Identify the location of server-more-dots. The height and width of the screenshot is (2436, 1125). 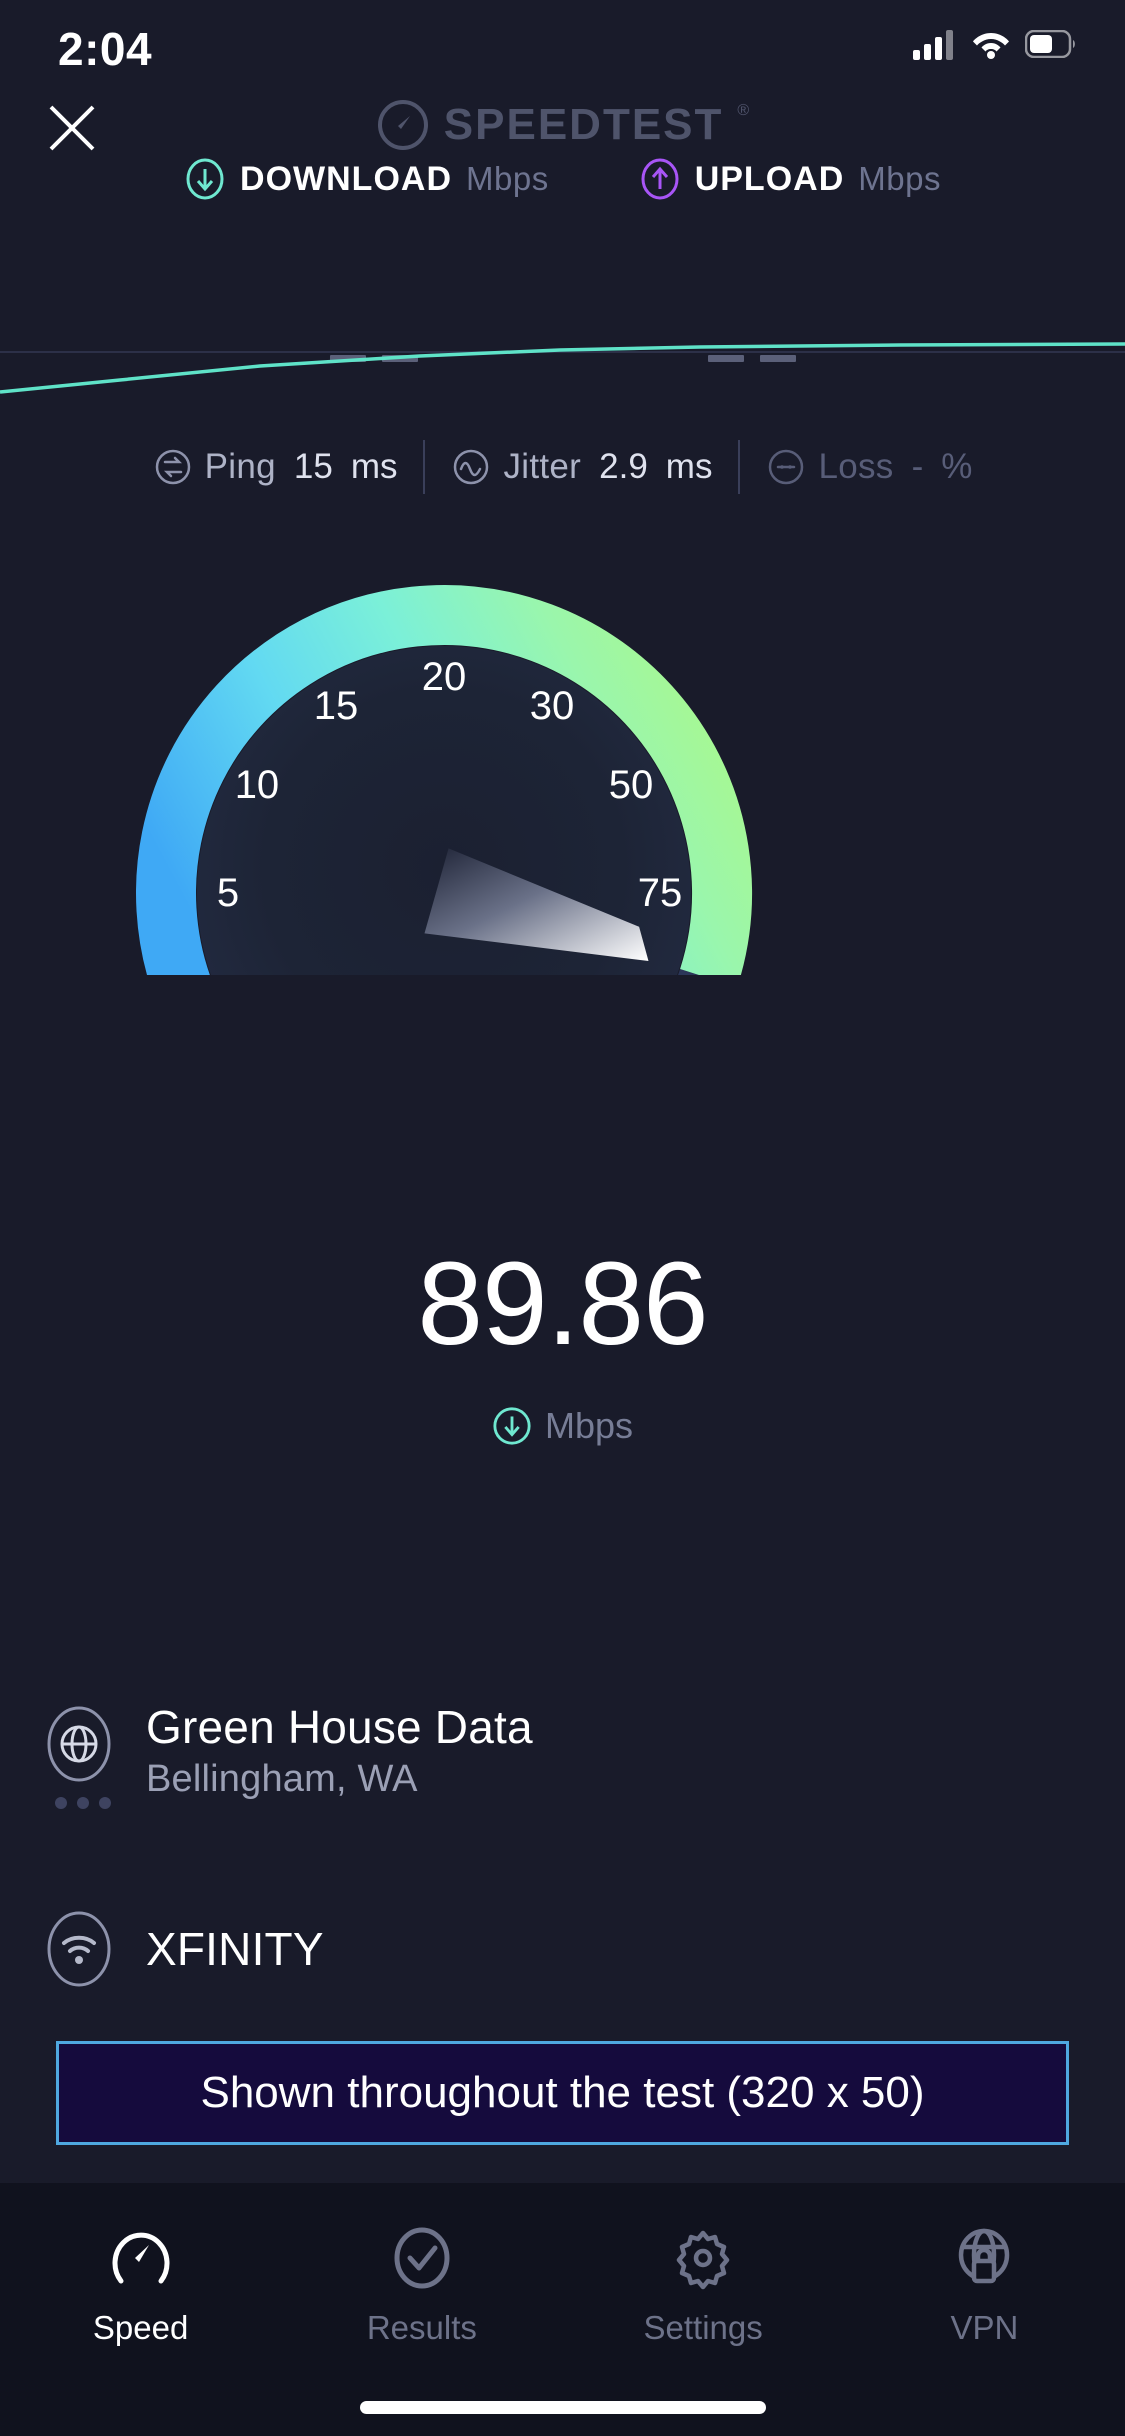
(83, 1803).